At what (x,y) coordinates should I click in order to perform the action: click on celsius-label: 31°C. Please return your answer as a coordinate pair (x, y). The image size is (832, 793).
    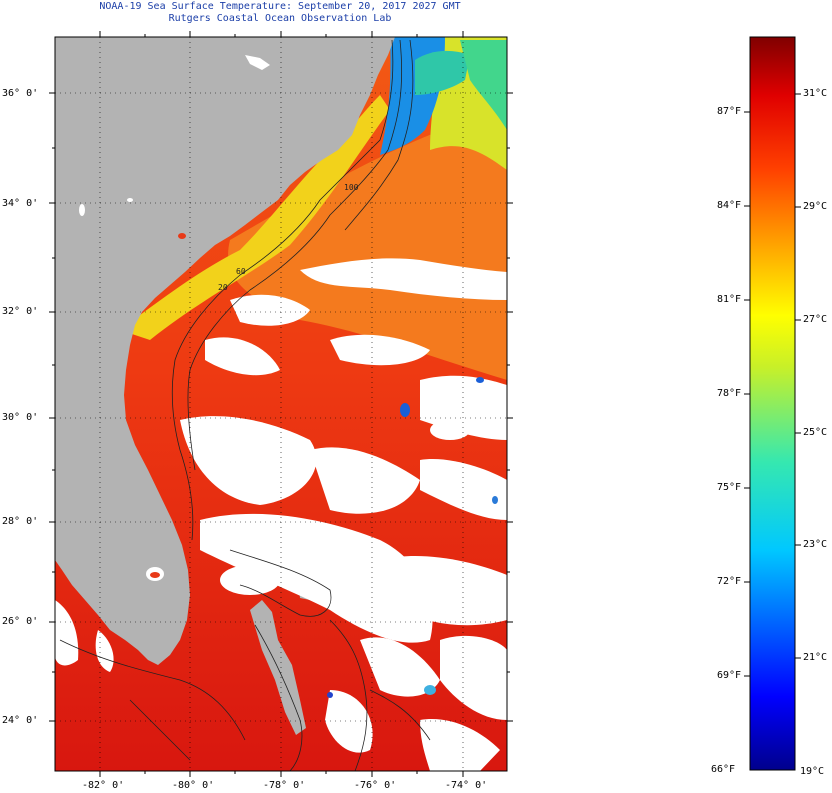
    Looking at the image, I should click on (815, 93).